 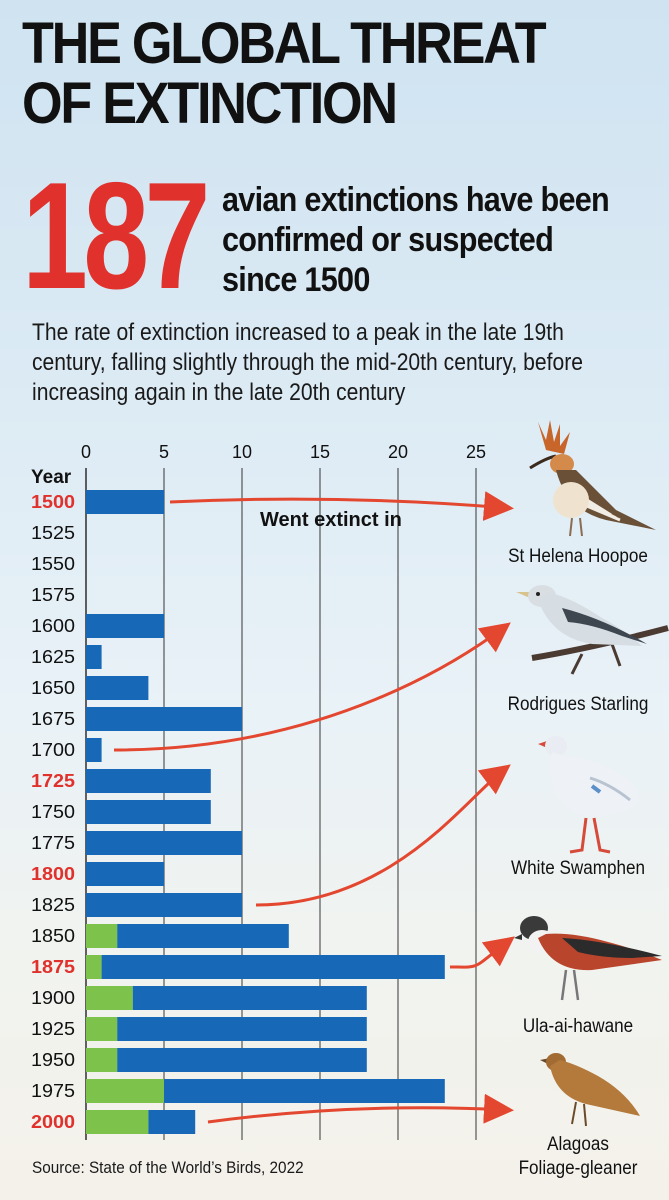 I want to click on y-category-label: 1925, so click(x=53, y=1029).